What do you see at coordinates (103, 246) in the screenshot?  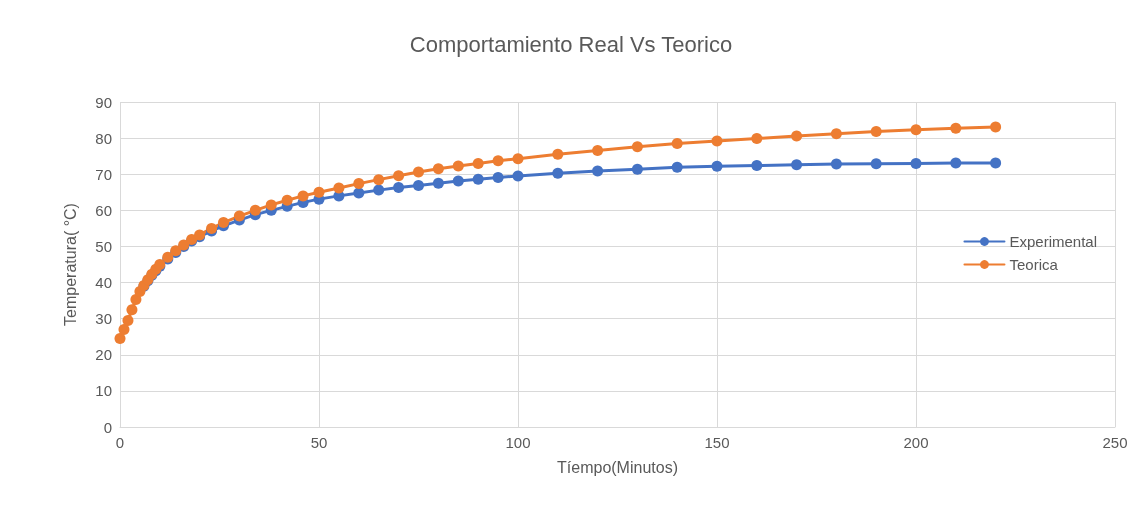 I see `y-tick-label: 50` at bounding box center [103, 246].